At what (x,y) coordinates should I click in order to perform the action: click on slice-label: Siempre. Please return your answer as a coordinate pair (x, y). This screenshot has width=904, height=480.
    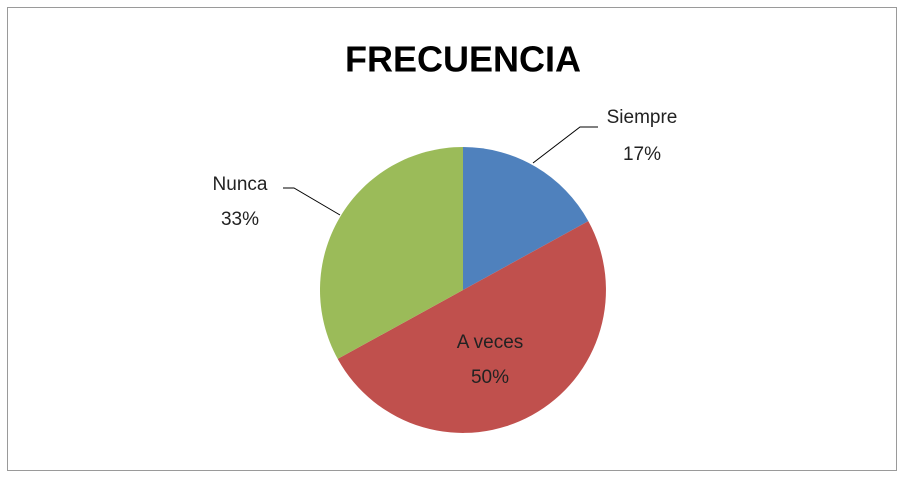
    Looking at the image, I should click on (642, 117).